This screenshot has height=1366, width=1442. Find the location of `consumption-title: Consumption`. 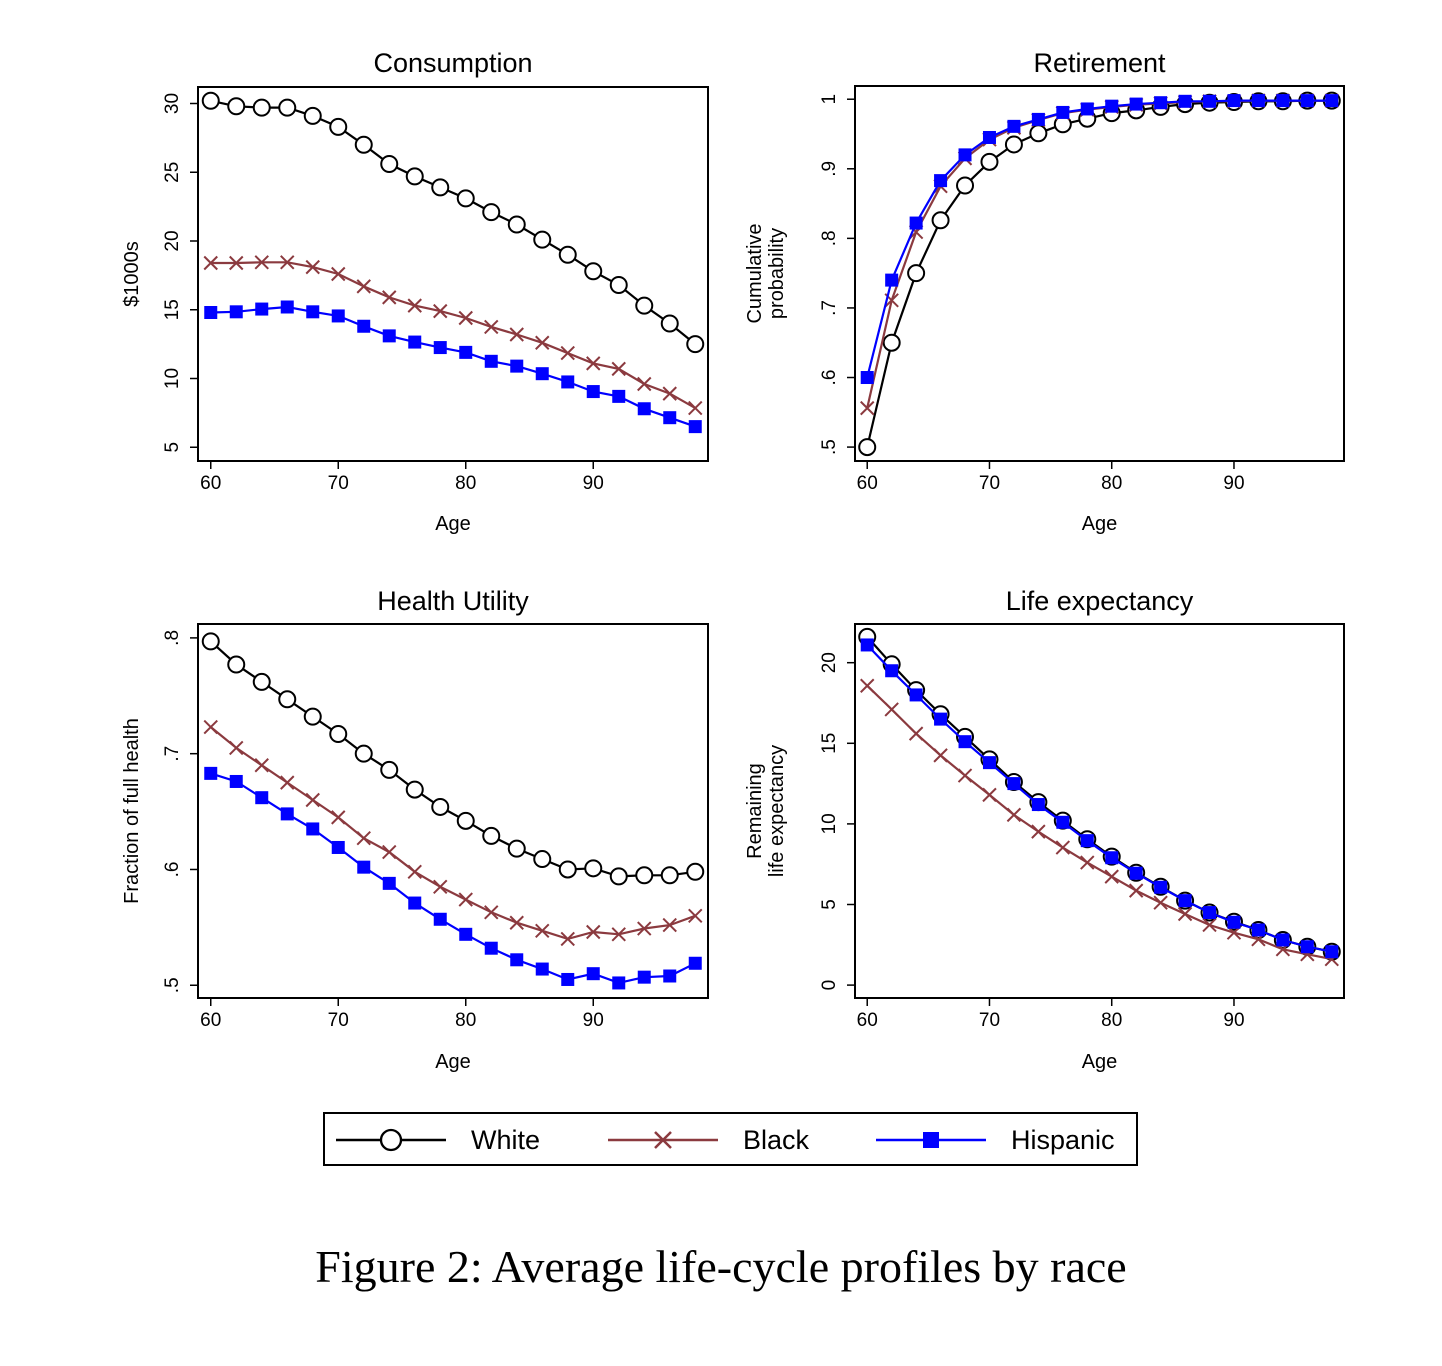

consumption-title: Consumption is located at coordinates (452, 63).